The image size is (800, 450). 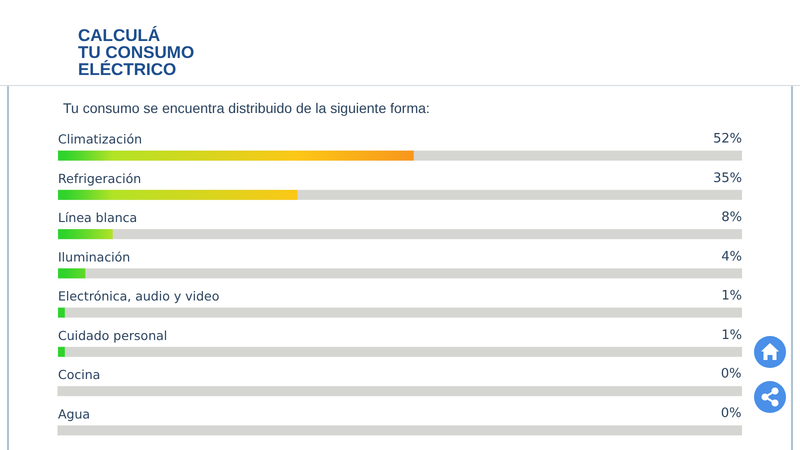 I want to click on y-tick-label: Electrónica, audio y video, so click(x=139, y=296).